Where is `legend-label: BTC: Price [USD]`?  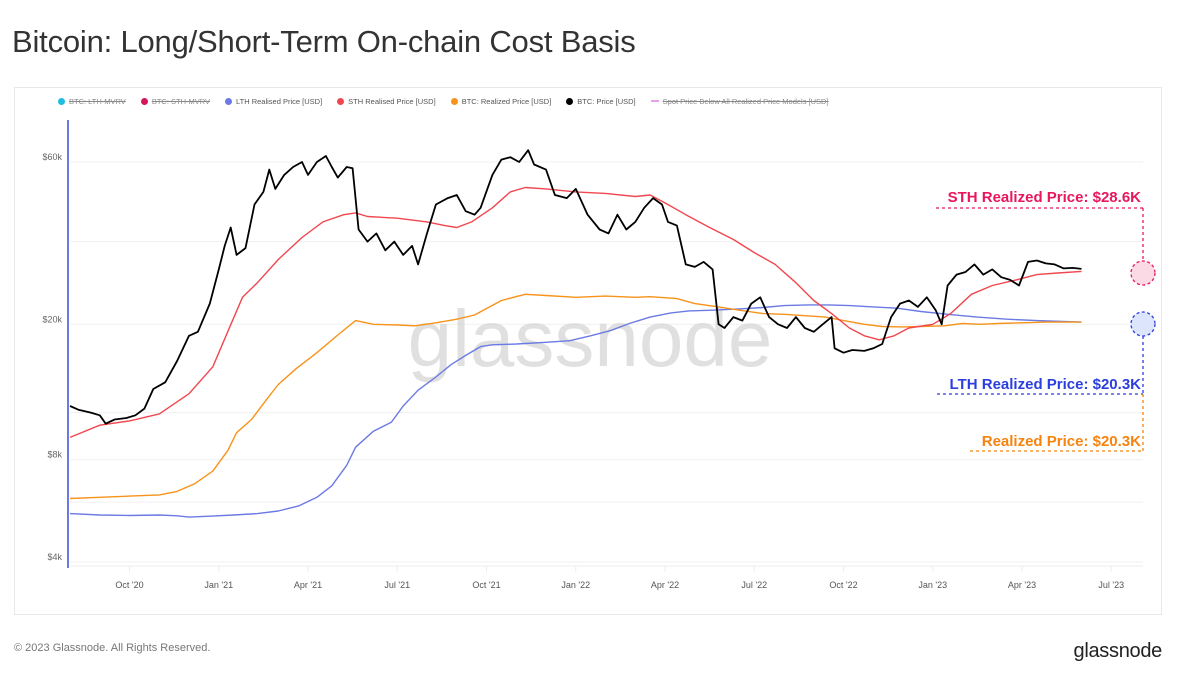 legend-label: BTC: Price [USD] is located at coordinates (606, 101).